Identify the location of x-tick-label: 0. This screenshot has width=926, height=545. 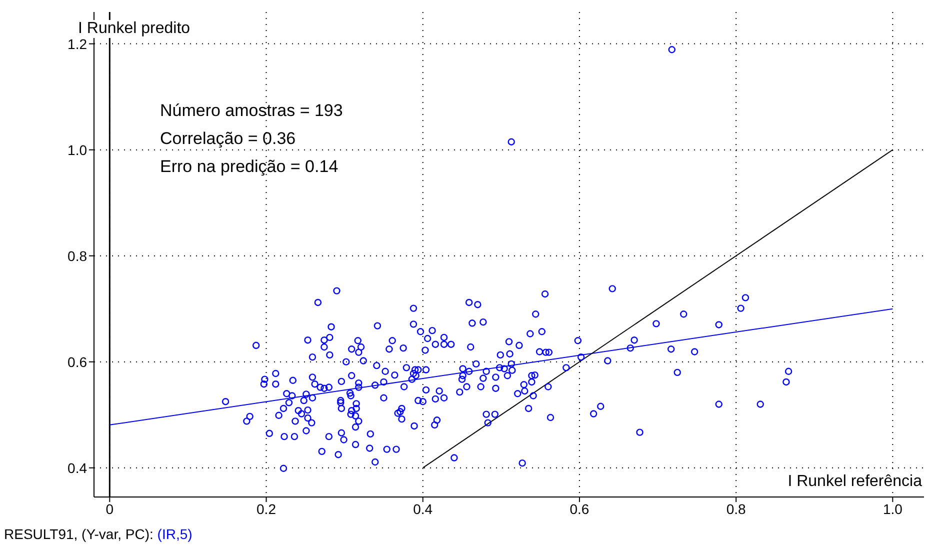
(110, 508).